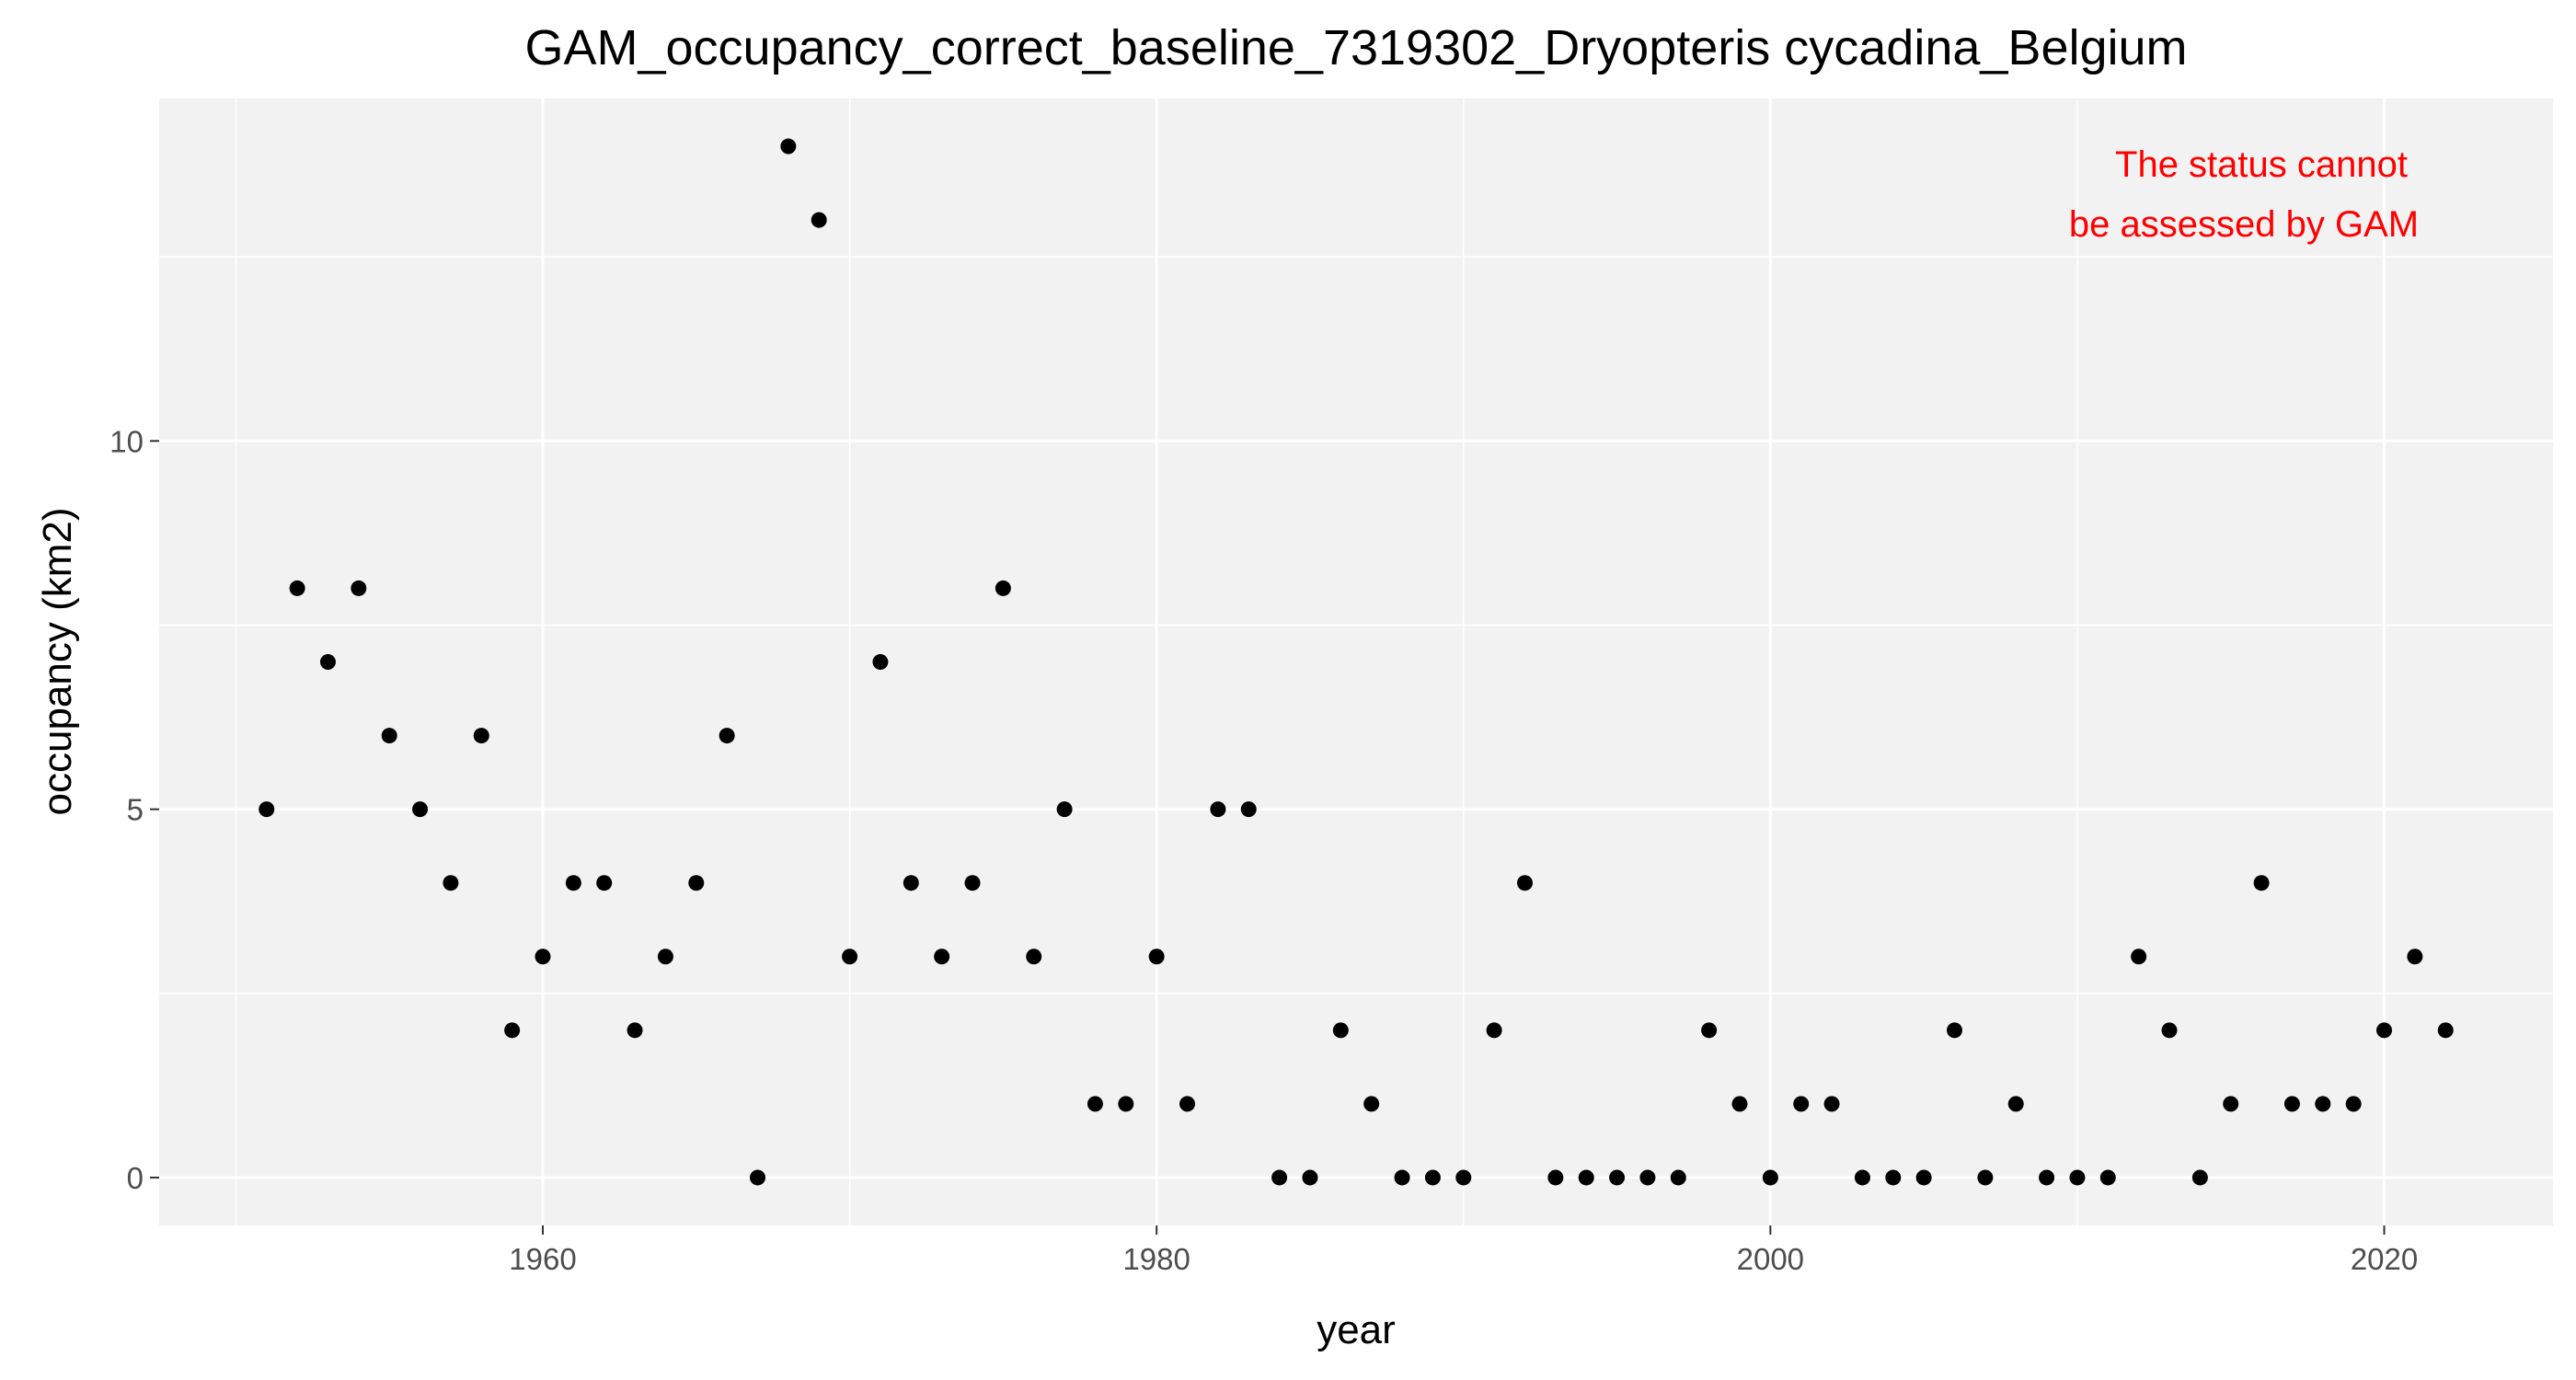 The image size is (2576, 1380). I want to click on y-axis-title: occupancy (km2), so click(57, 661).